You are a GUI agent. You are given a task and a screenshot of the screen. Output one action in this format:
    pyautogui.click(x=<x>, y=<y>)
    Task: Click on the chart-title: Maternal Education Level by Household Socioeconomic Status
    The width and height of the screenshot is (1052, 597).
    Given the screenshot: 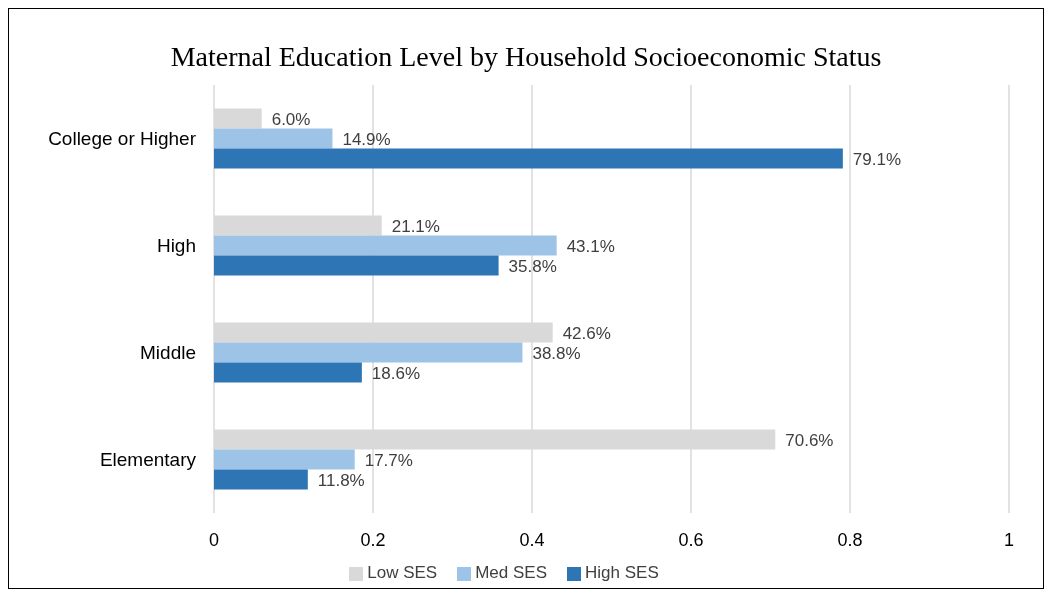 What is the action you would take?
    pyautogui.click(x=526, y=57)
    